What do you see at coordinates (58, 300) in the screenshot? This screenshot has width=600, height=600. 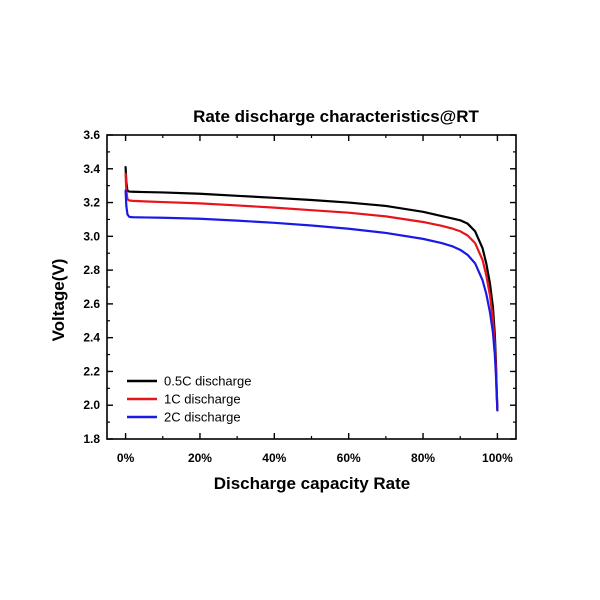 I see `y-axis-label: Voltage(V)` at bounding box center [58, 300].